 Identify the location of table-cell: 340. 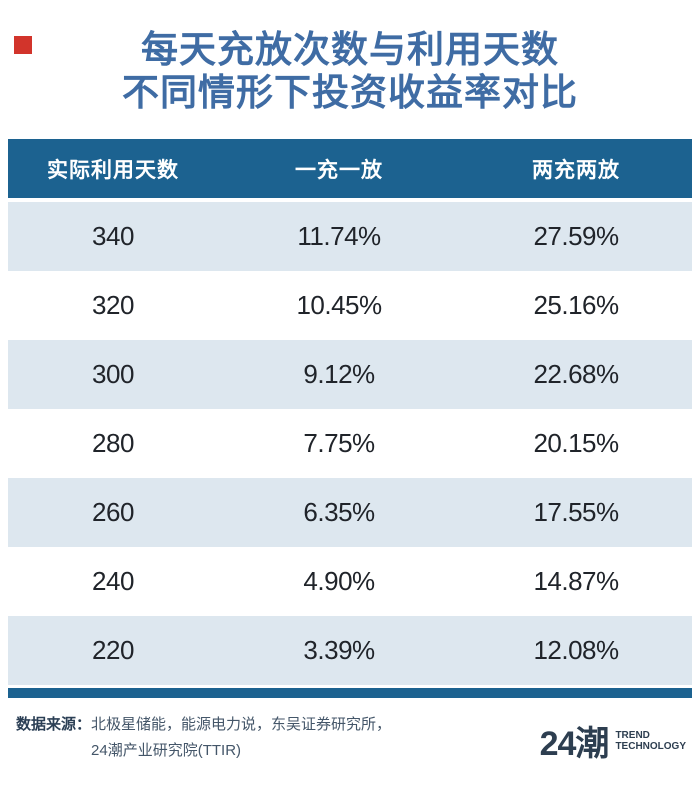
(113, 236).